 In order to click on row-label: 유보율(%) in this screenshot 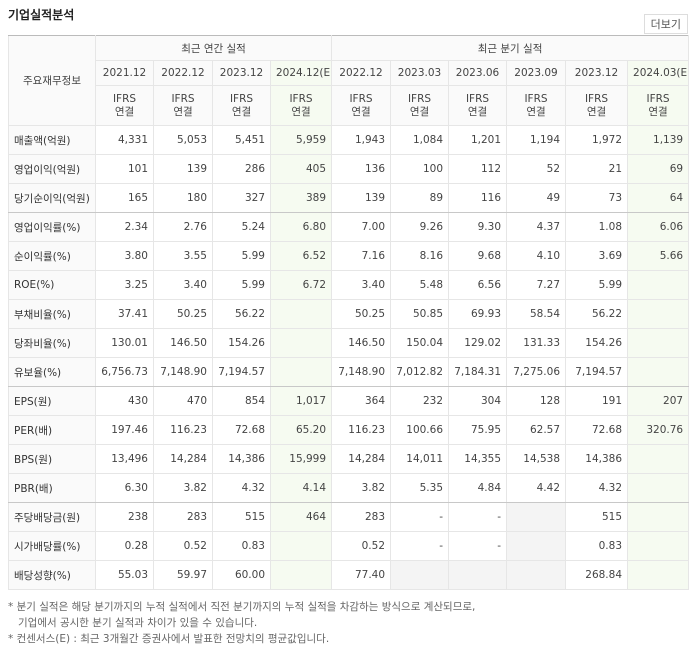, I will do `click(52, 372)`.